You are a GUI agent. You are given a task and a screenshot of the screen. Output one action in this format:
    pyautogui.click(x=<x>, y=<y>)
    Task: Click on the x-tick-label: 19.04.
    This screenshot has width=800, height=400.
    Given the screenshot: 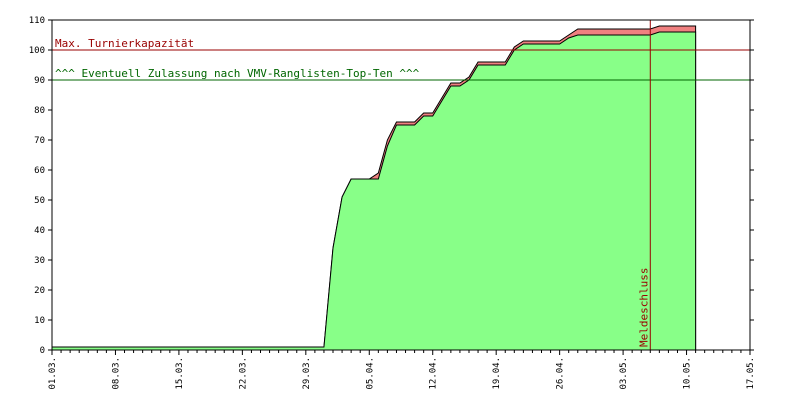 What is the action you would take?
    pyautogui.click(x=497, y=373)
    